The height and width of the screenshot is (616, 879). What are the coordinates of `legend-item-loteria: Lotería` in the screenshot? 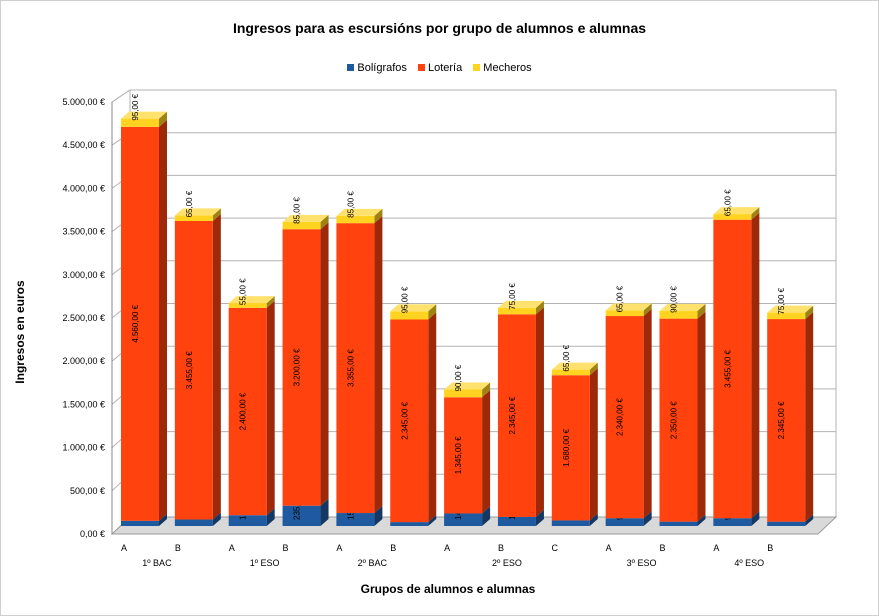 It's located at (440, 68).